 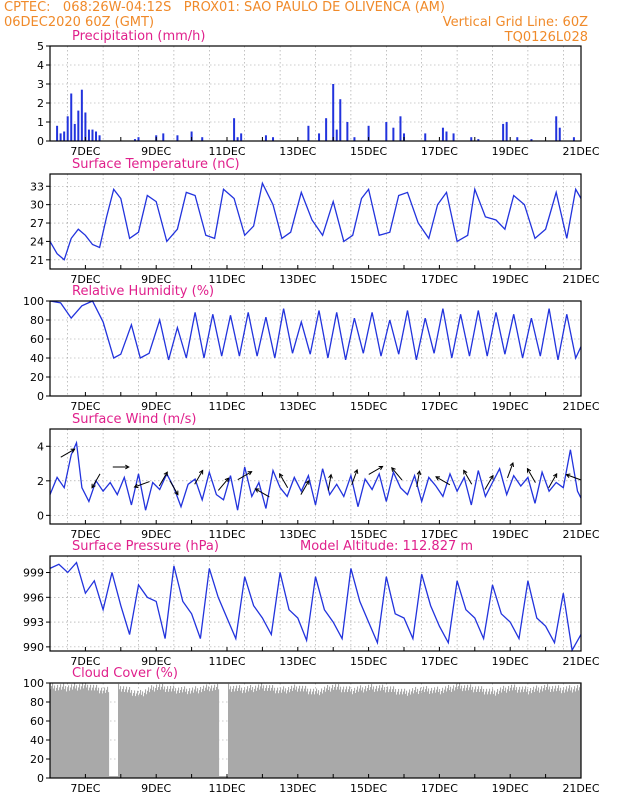 What do you see at coordinates (145, 546) in the screenshot?
I see `panel-title: Surface Pressure (hPa)` at bounding box center [145, 546].